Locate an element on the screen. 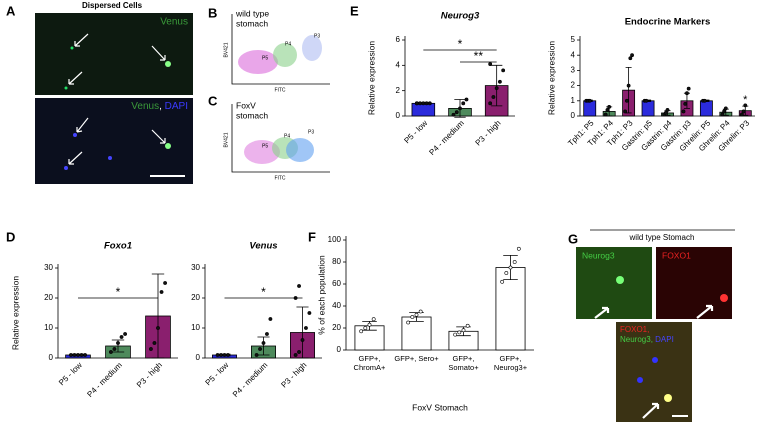 The width and height of the screenshot is (765, 424). flow-plot: FoxV stomach BV421 FITC P5 P4 P3 is located at coordinates (276, 140).